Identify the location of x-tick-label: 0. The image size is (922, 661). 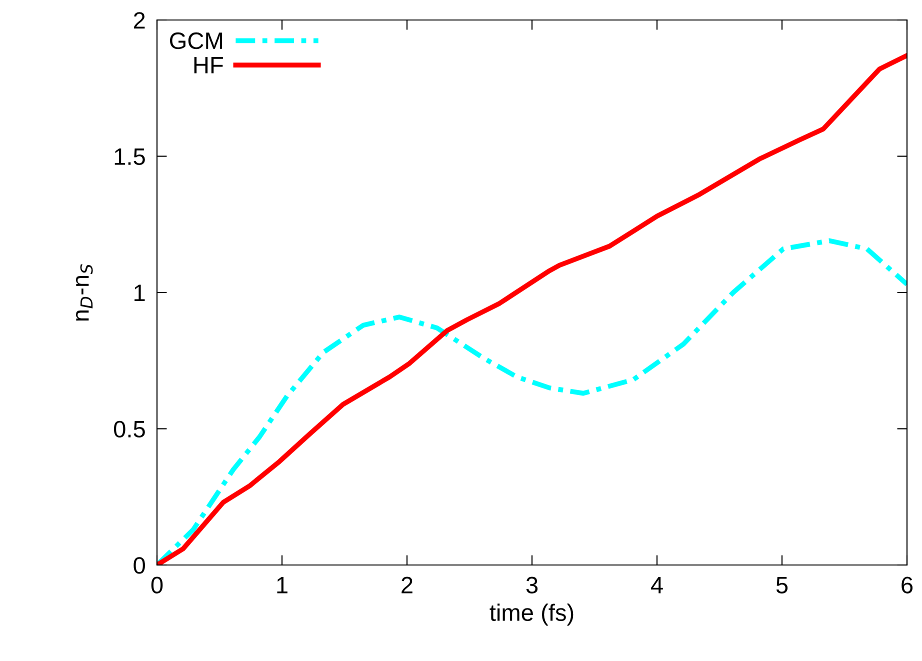
(157, 585).